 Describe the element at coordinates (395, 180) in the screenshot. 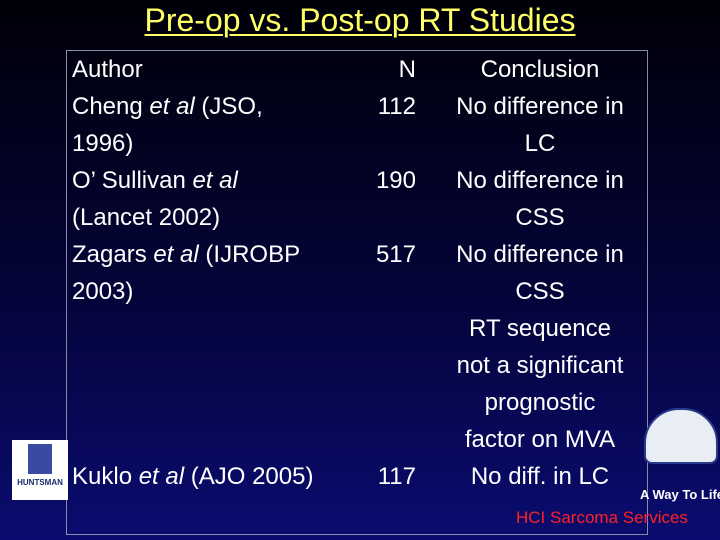

I see `n-cell: 190` at that location.